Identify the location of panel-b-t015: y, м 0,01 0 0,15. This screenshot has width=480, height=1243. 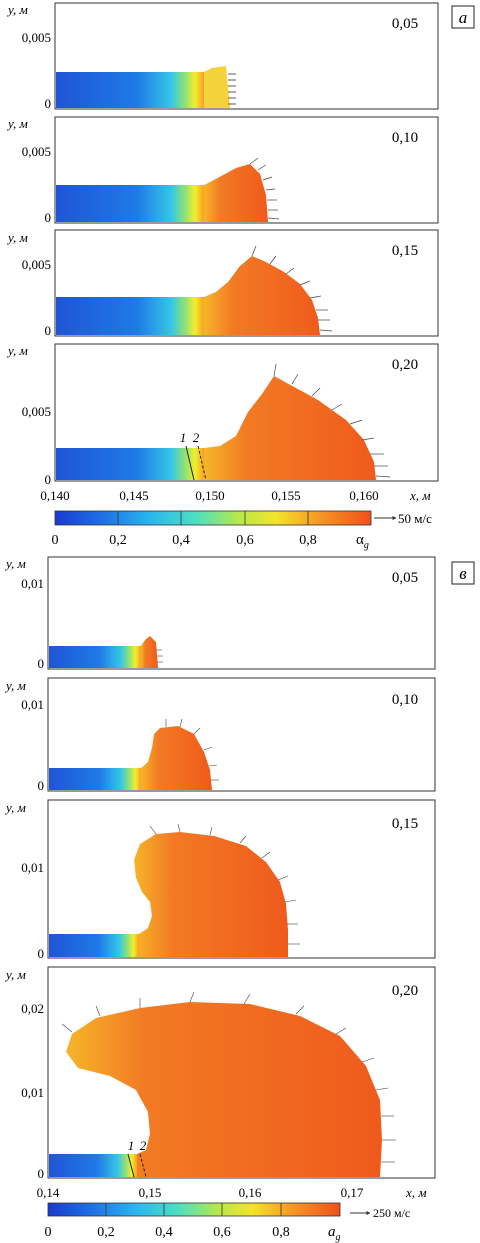
(220, 880).